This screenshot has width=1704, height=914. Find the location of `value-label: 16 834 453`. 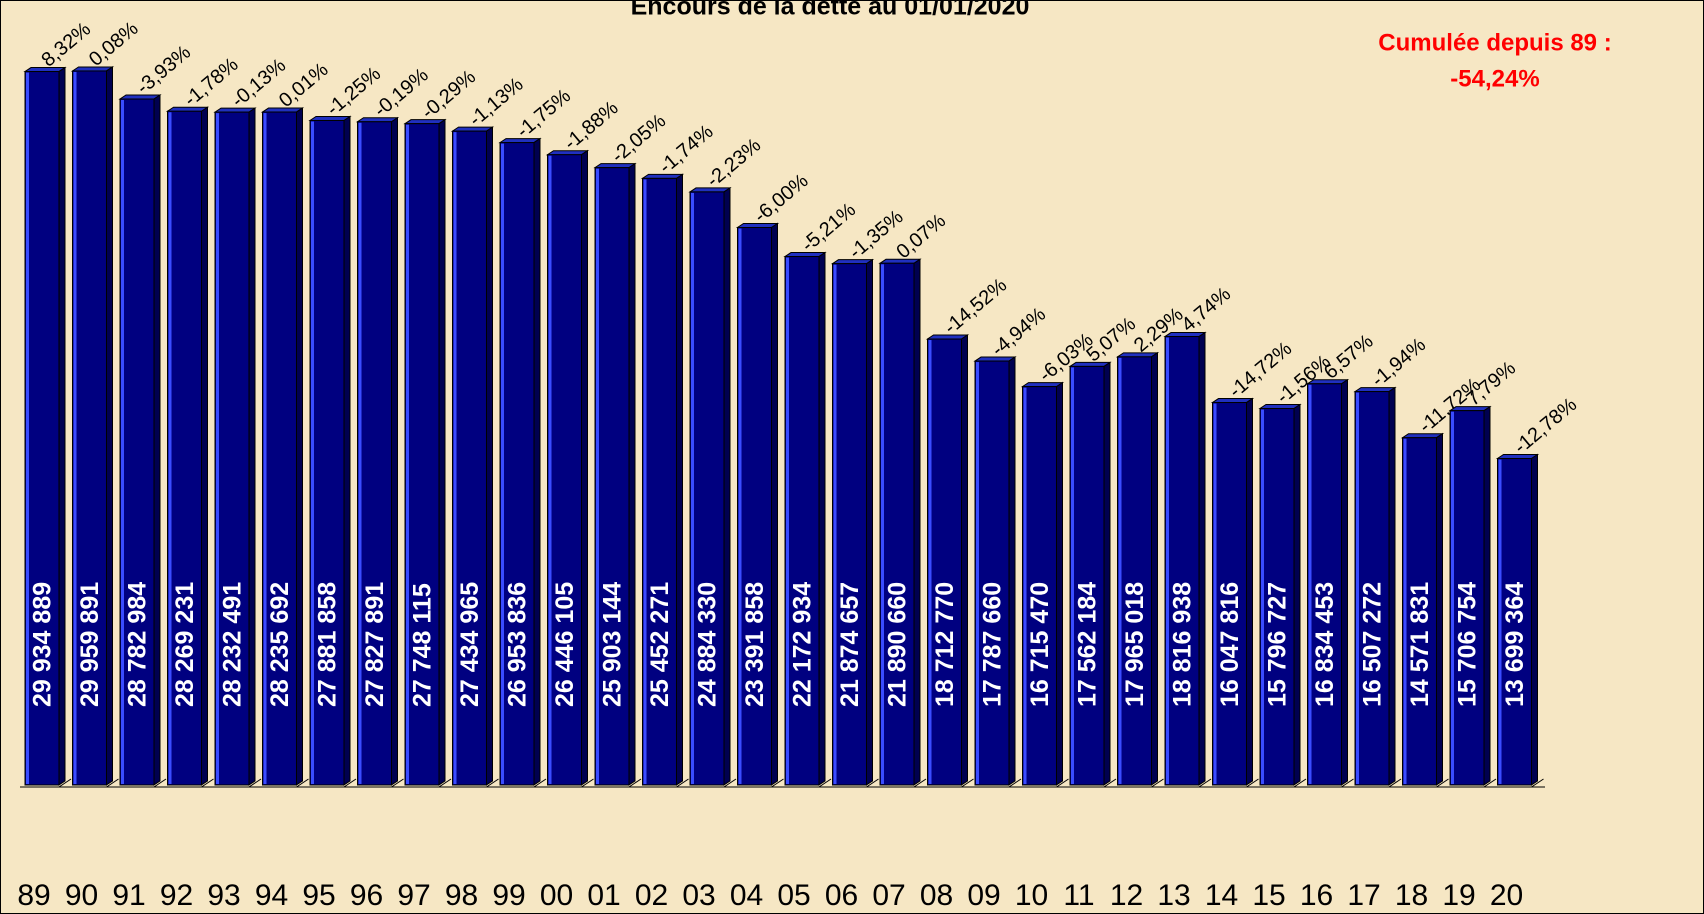

value-label: 16 834 453 is located at coordinates (1325, 644).